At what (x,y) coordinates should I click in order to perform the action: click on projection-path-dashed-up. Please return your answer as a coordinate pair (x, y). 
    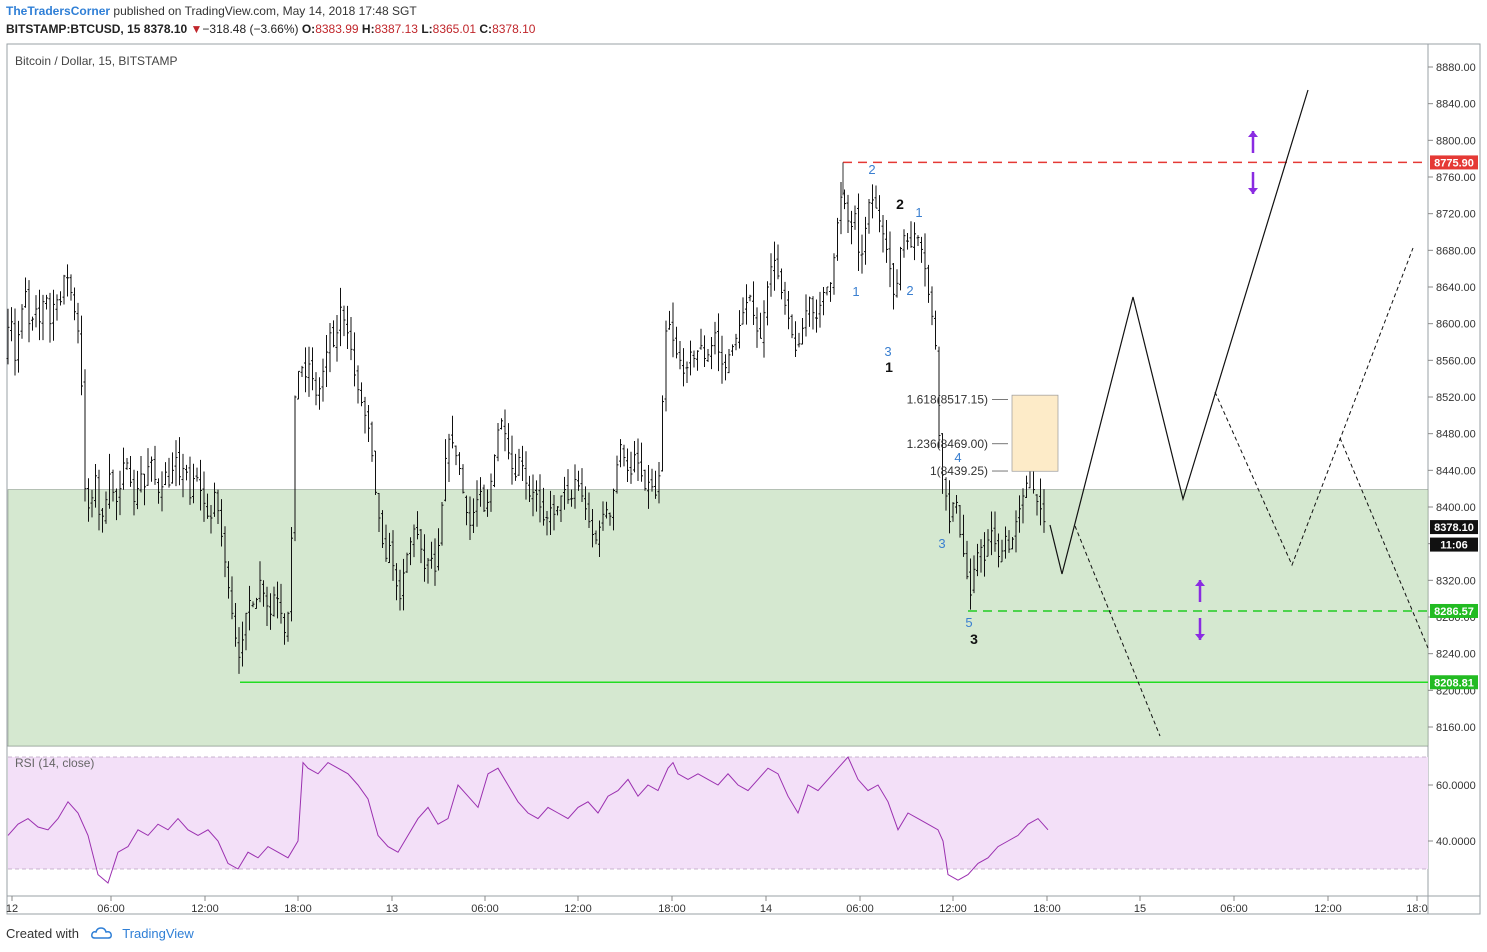
    Looking at the image, I should click on (1314, 407).